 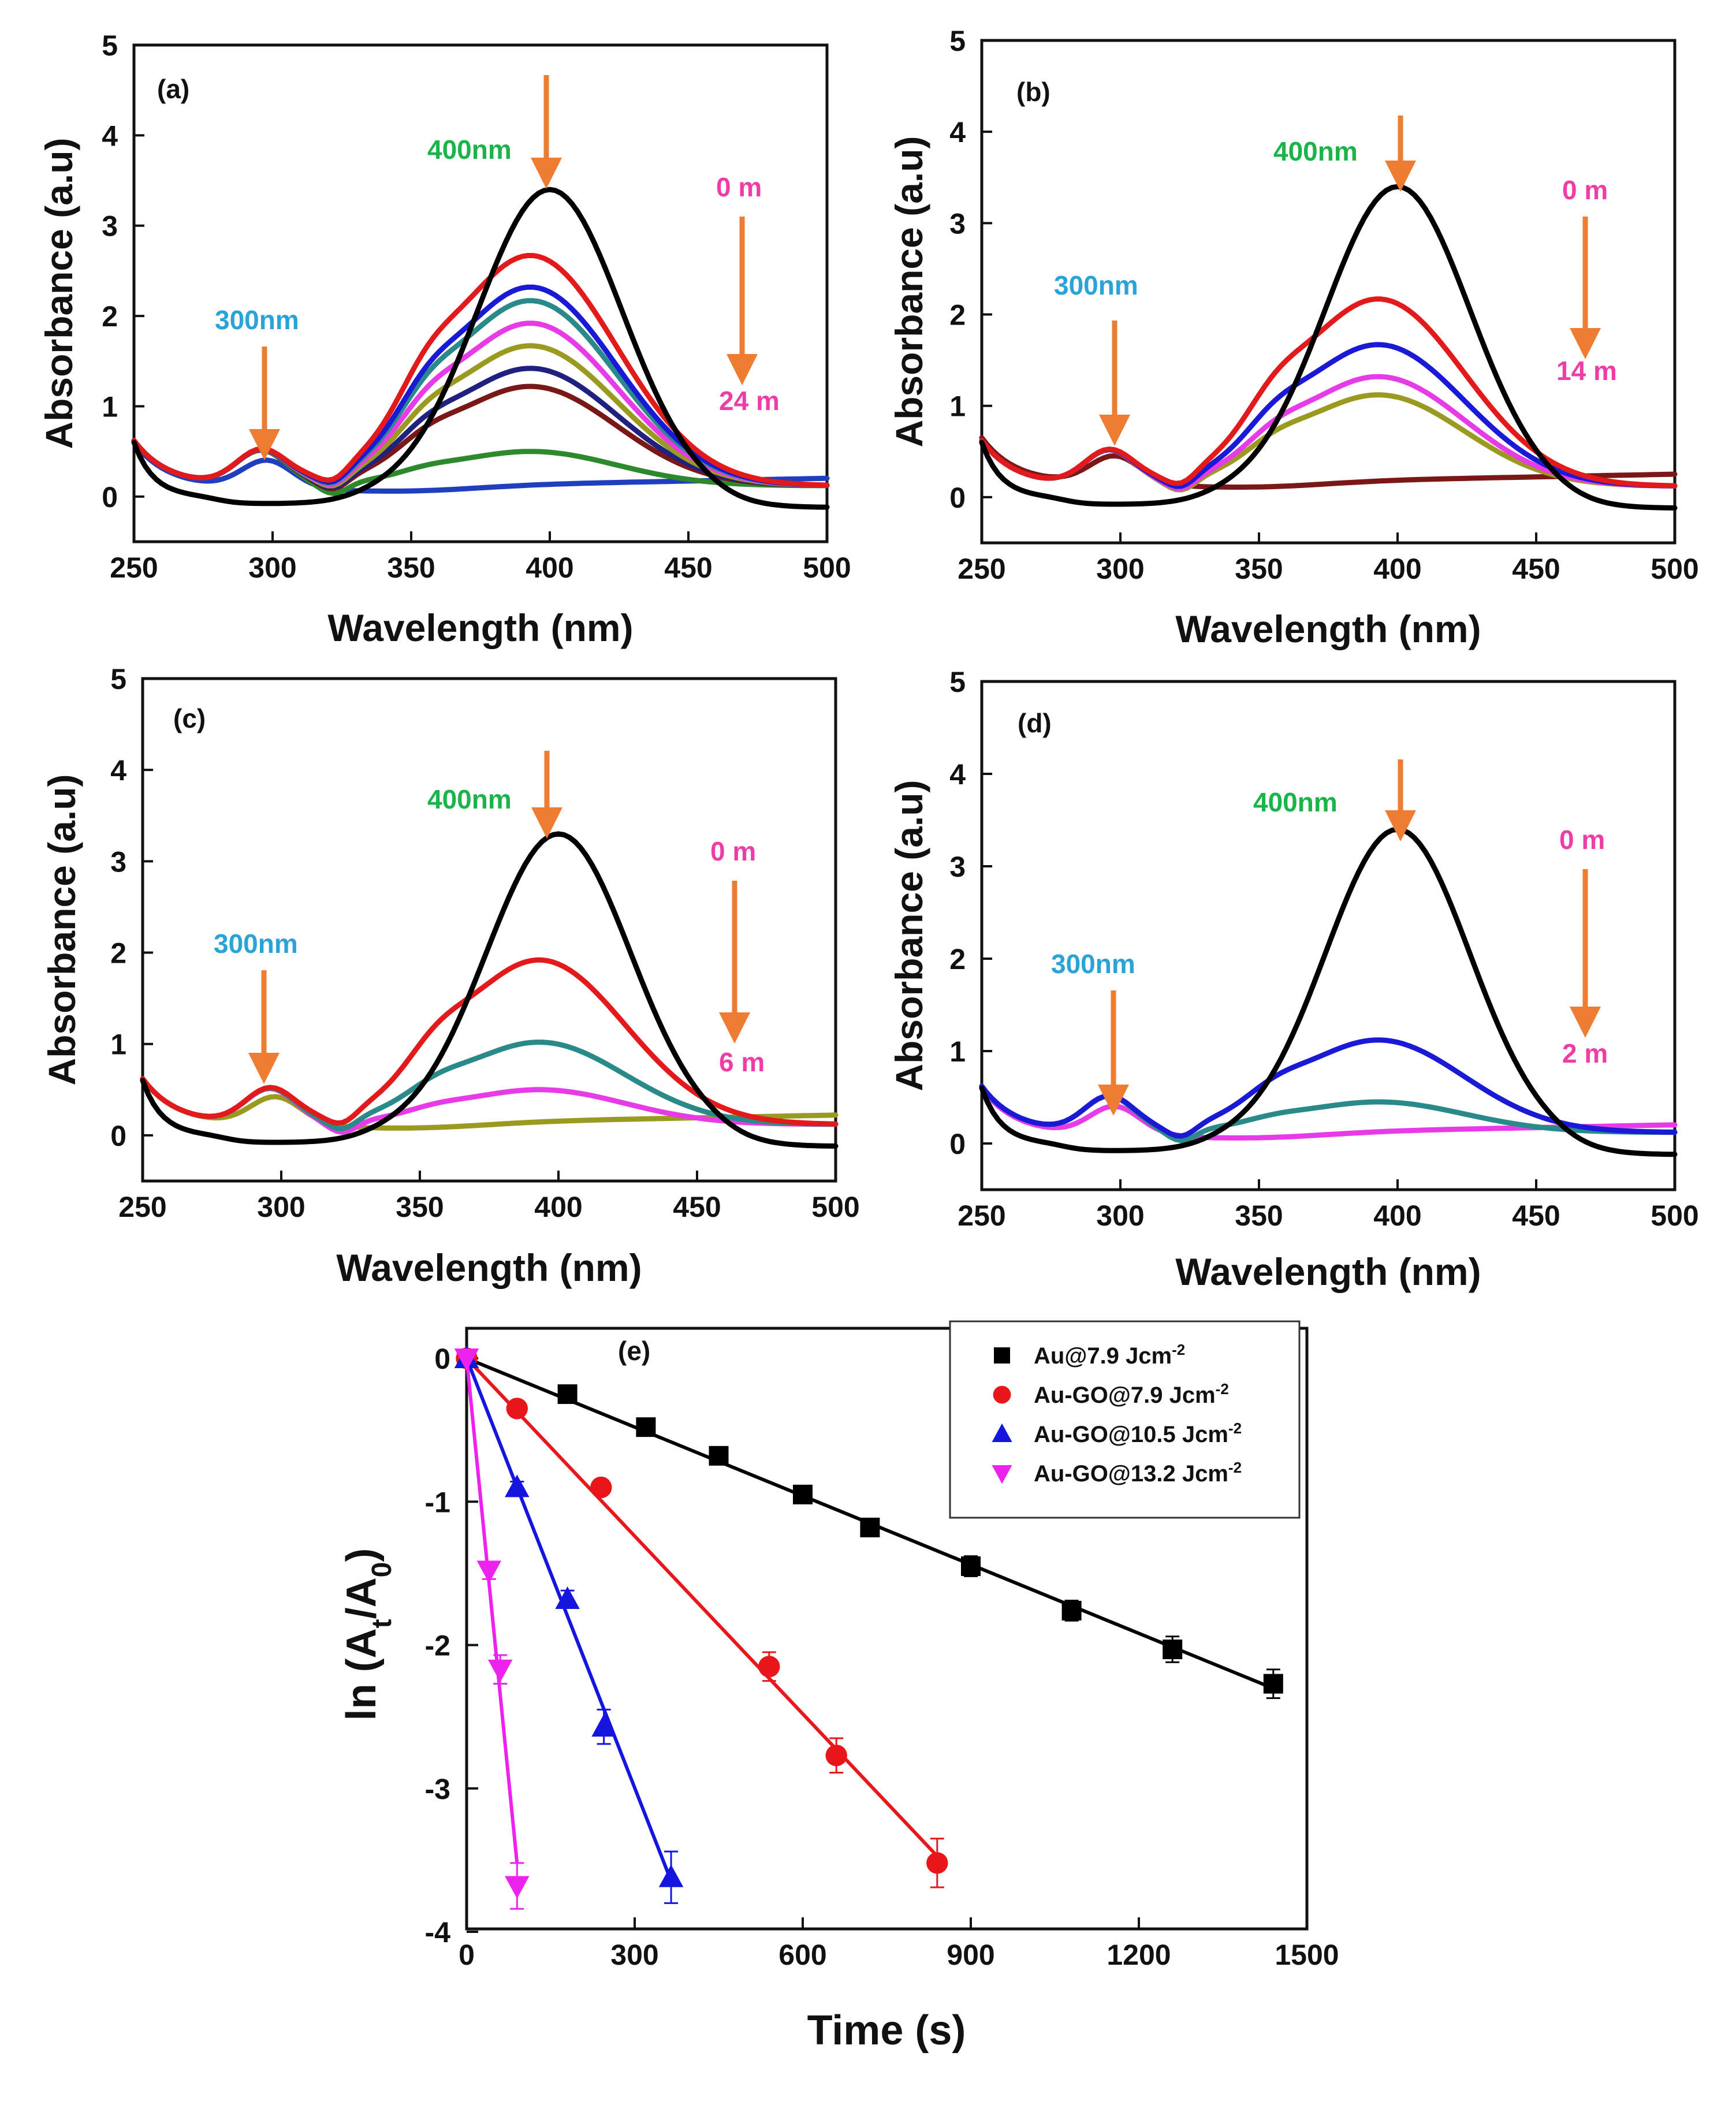 What do you see at coordinates (1138, 1473) in the screenshot?
I see `legend-label: Au-GO@13.2 Jcm-2` at bounding box center [1138, 1473].